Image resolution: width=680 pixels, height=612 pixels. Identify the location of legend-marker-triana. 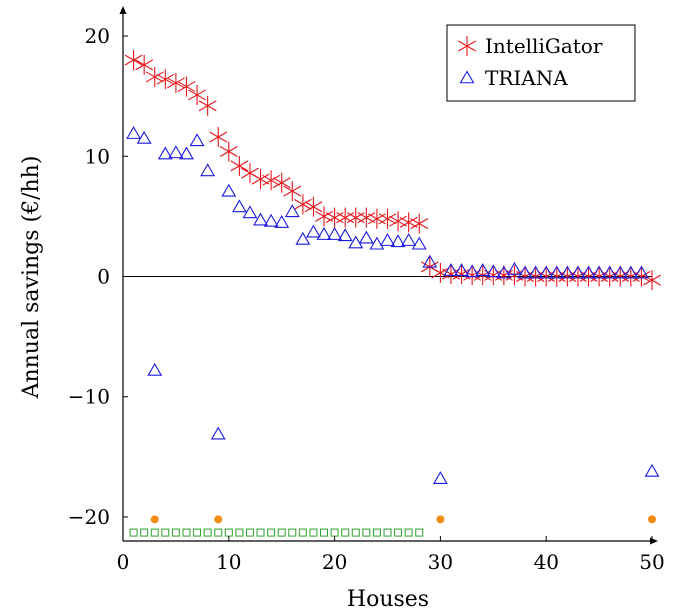
(467, 77).